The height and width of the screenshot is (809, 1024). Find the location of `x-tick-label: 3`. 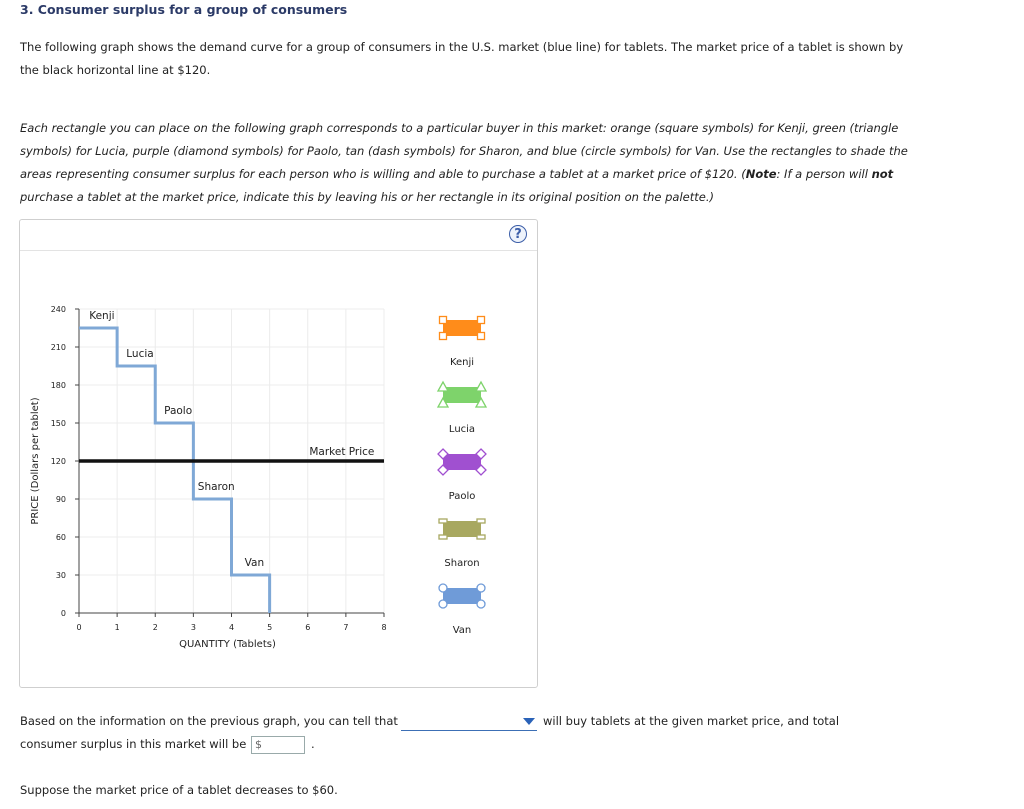

x-tick-label: 3 is located at coordinates (193, 627).